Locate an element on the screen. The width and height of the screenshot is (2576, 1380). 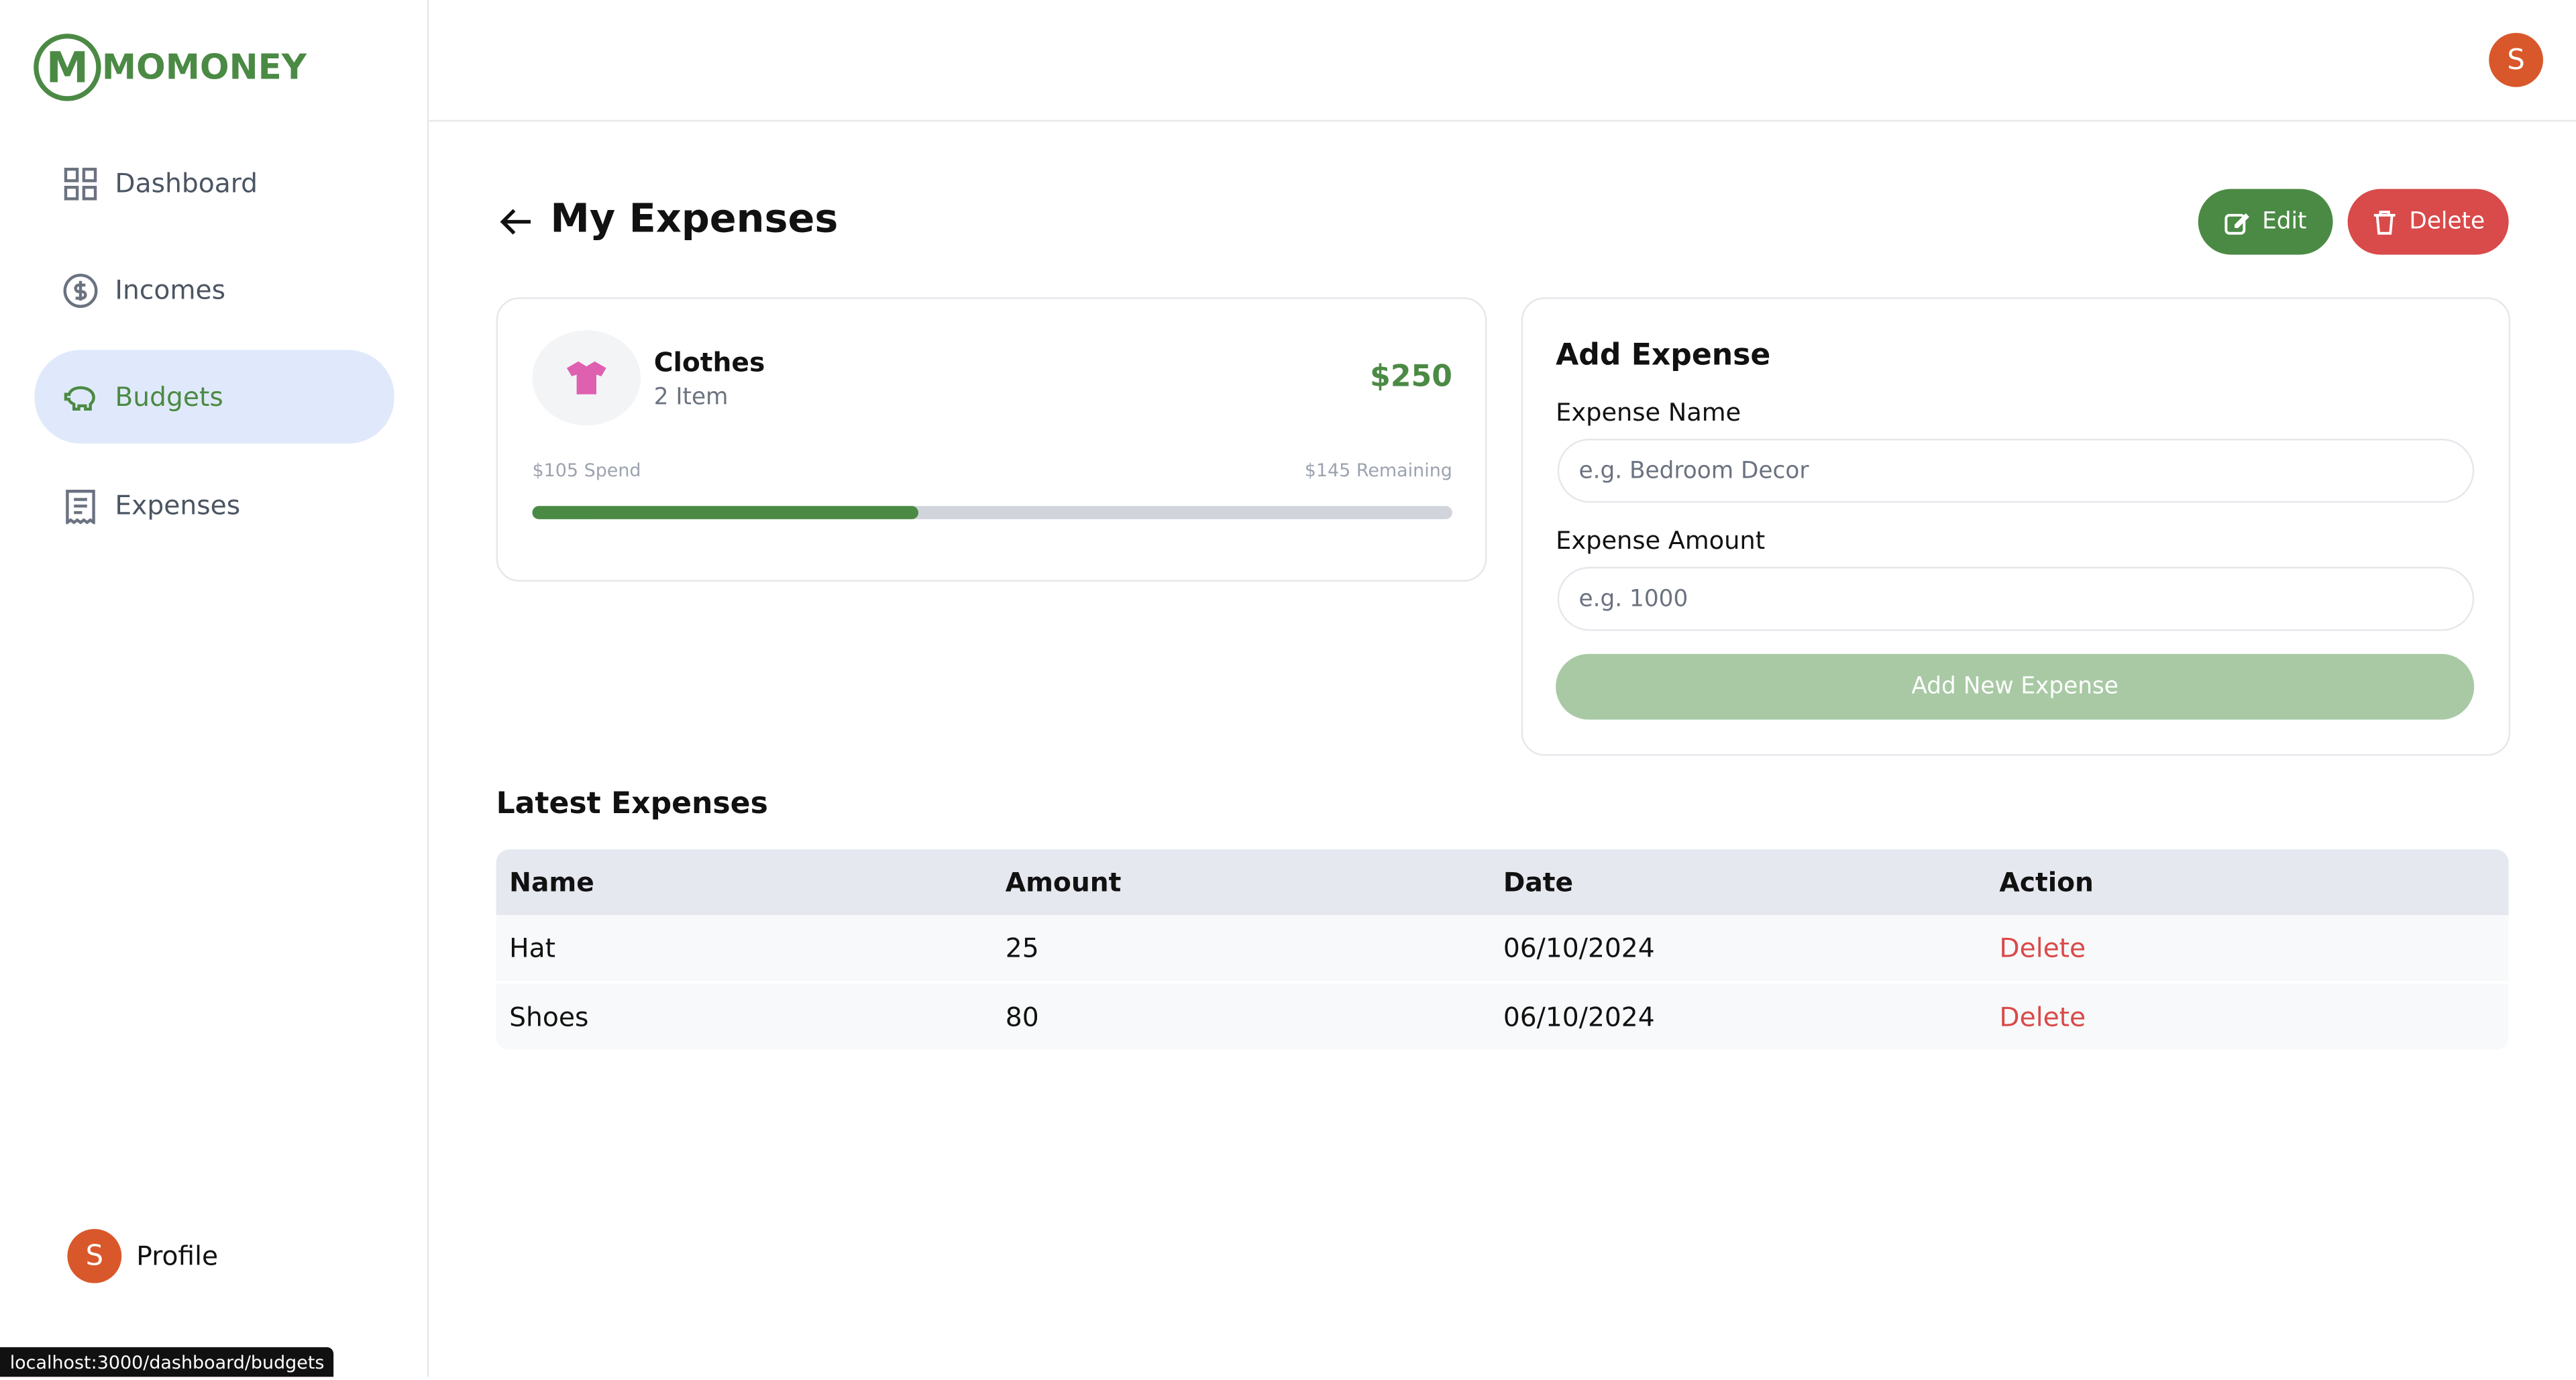
form-title: Add Expense is located at coordinates (1663, 355).